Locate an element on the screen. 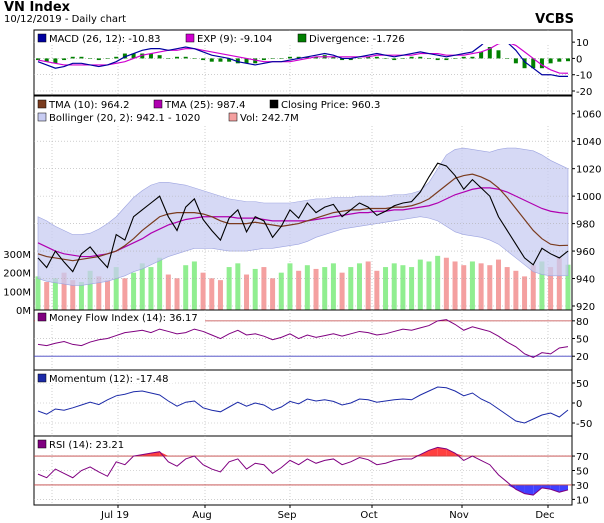  macd-legend: MACD (26, 12): -10.83 is located at coordinates (105, 39).